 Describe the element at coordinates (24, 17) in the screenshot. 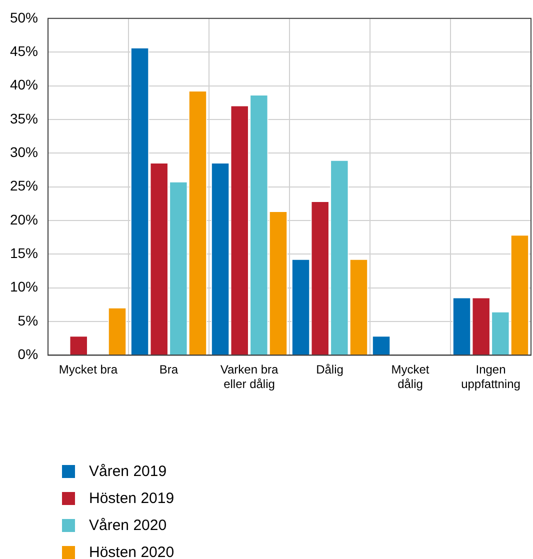

I see `y-tick-label: 50%` at that location.